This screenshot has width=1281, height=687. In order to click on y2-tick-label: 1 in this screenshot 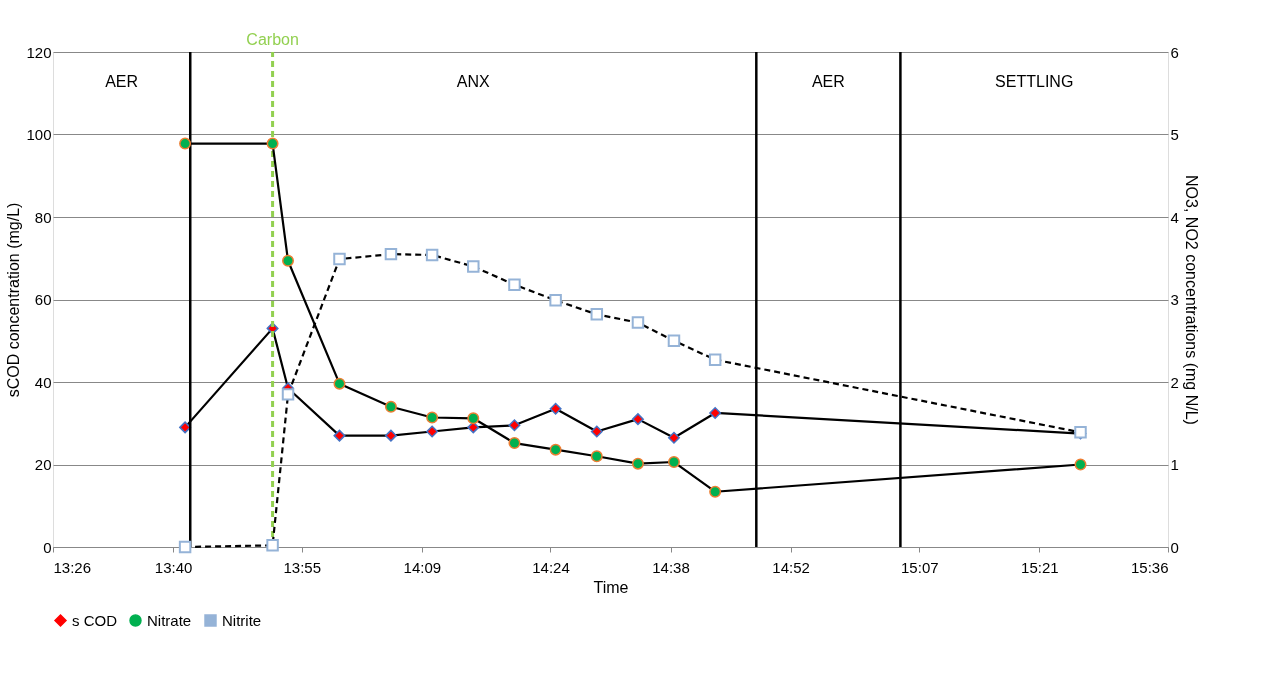, I will do `click(1174, 464)`.